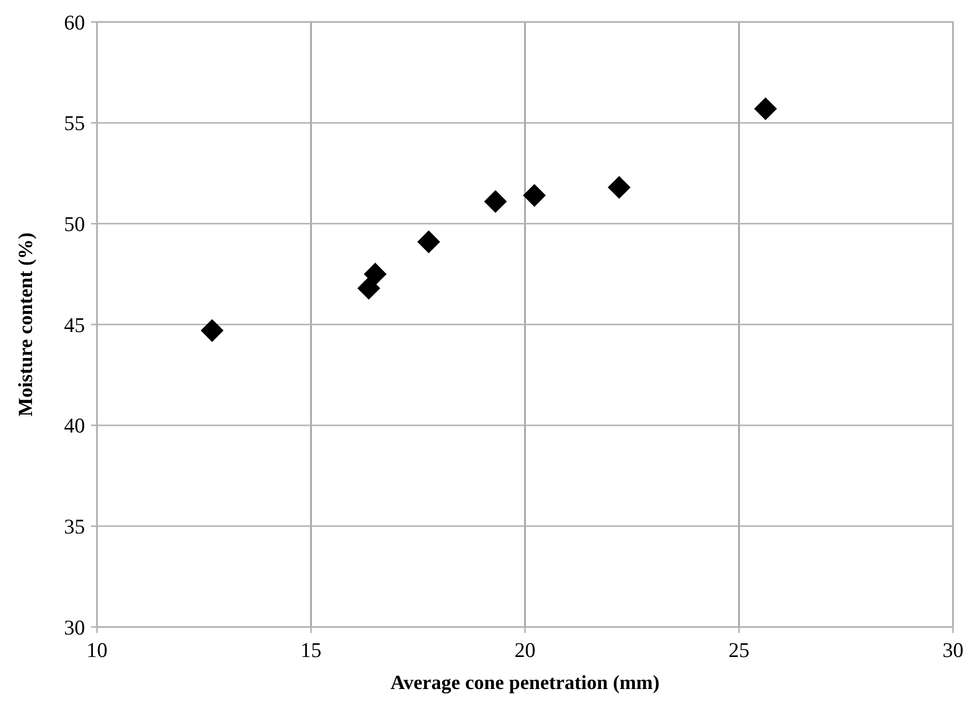 The height and width of the screenshot is (707, 971). Describe the element at coordinates (74, 526) in the screenshot. I see `y-tick-label: 35` at that location.